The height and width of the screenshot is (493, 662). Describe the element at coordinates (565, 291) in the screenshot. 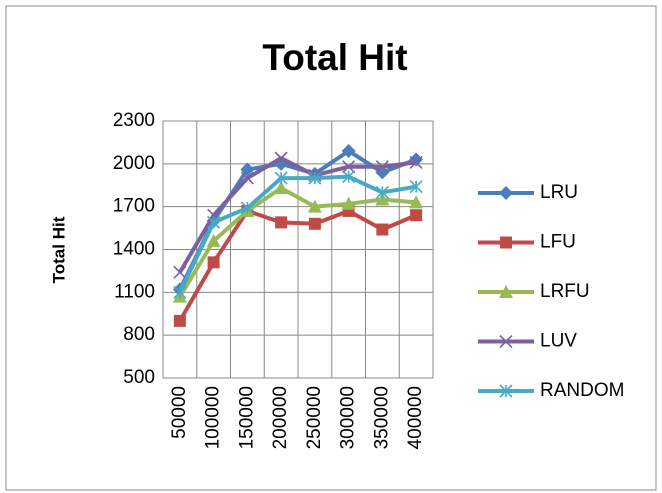

I see `legend-label: LRFU` at that location.